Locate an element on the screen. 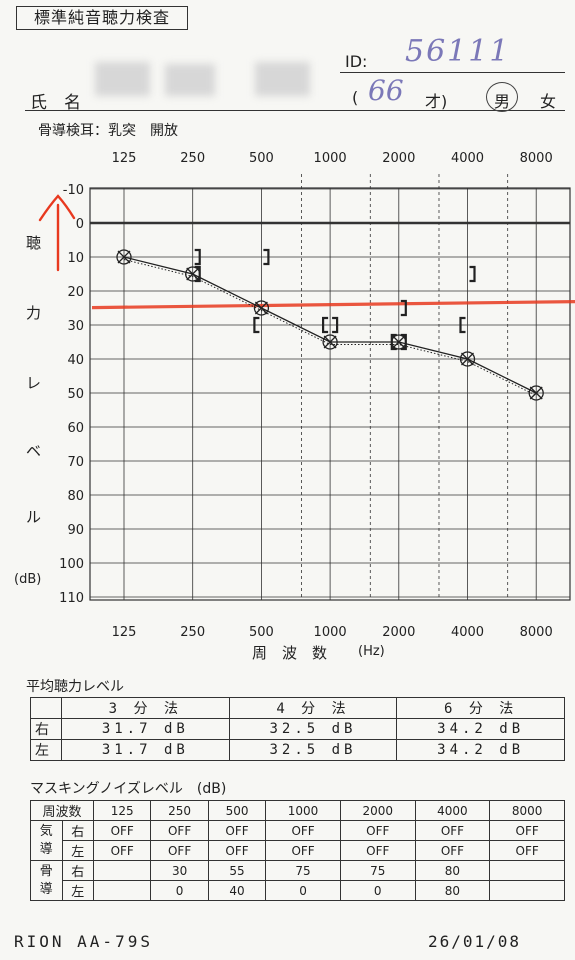 The image size is (575, 960). avg-row-left: 左 31.7 dB 32.5 dB 34.2 dB is located at coordinates (297, 750).